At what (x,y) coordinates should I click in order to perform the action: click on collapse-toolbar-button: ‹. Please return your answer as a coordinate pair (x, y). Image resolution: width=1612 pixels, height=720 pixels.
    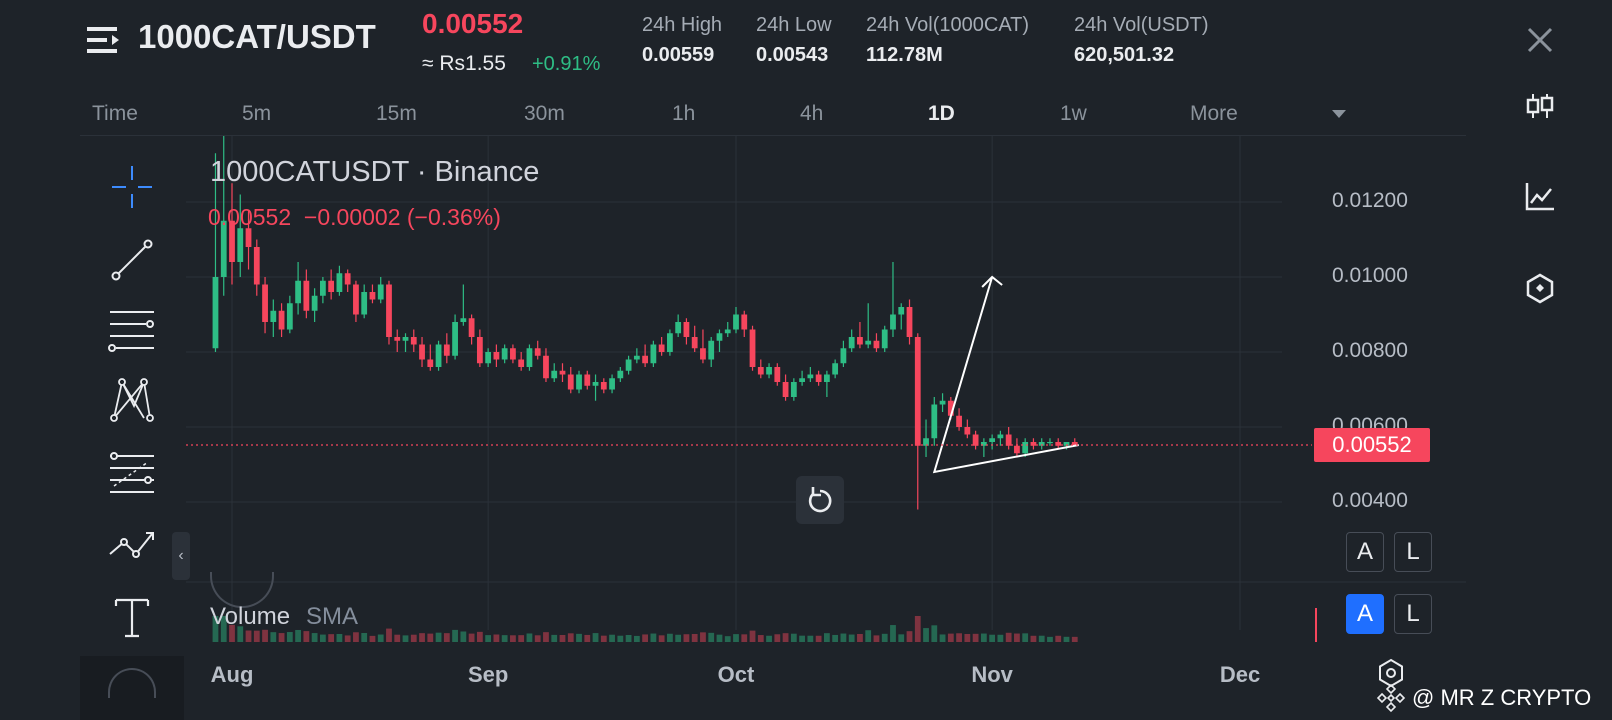
    Looking at the image, I should click on (181, 556).